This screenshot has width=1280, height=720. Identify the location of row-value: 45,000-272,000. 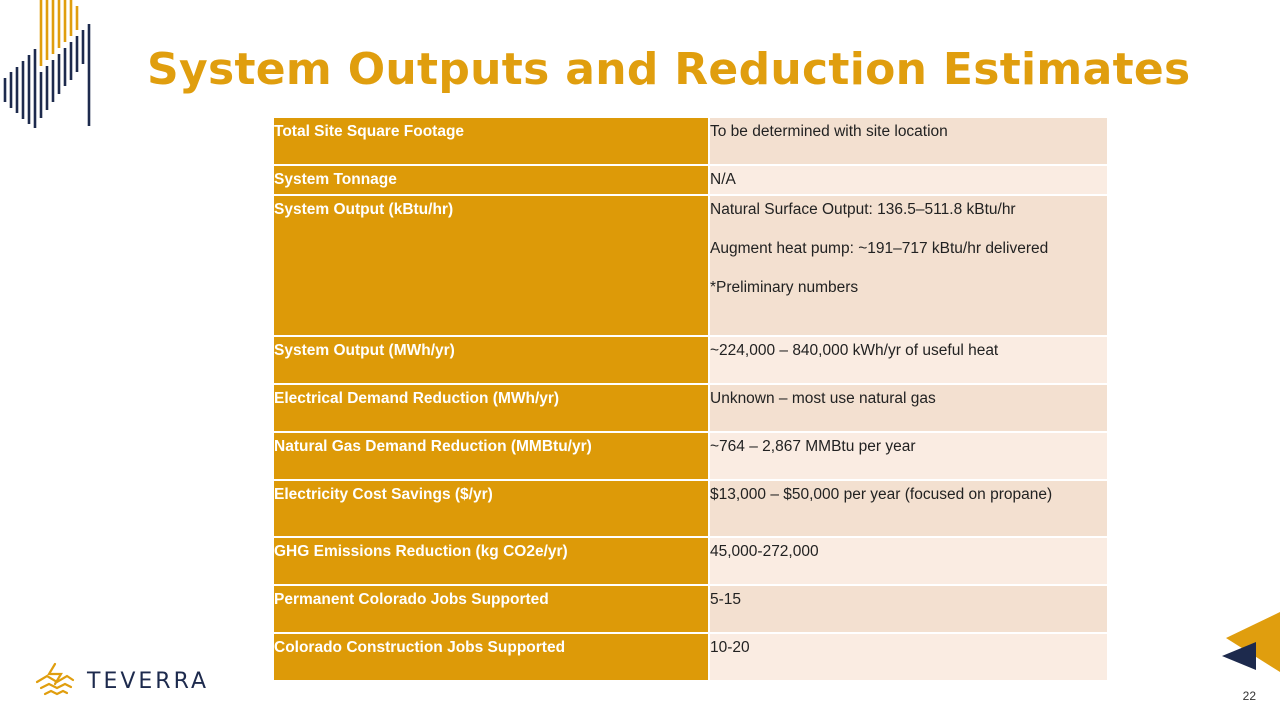
(908, 561).